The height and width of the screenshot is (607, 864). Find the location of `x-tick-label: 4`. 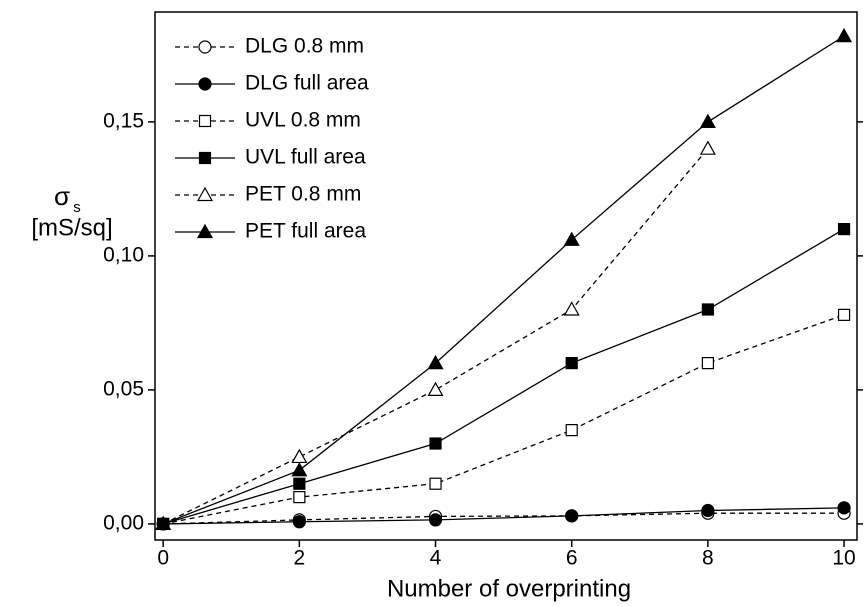

x-tick-label: 4 is located at coordinates (436, 558).